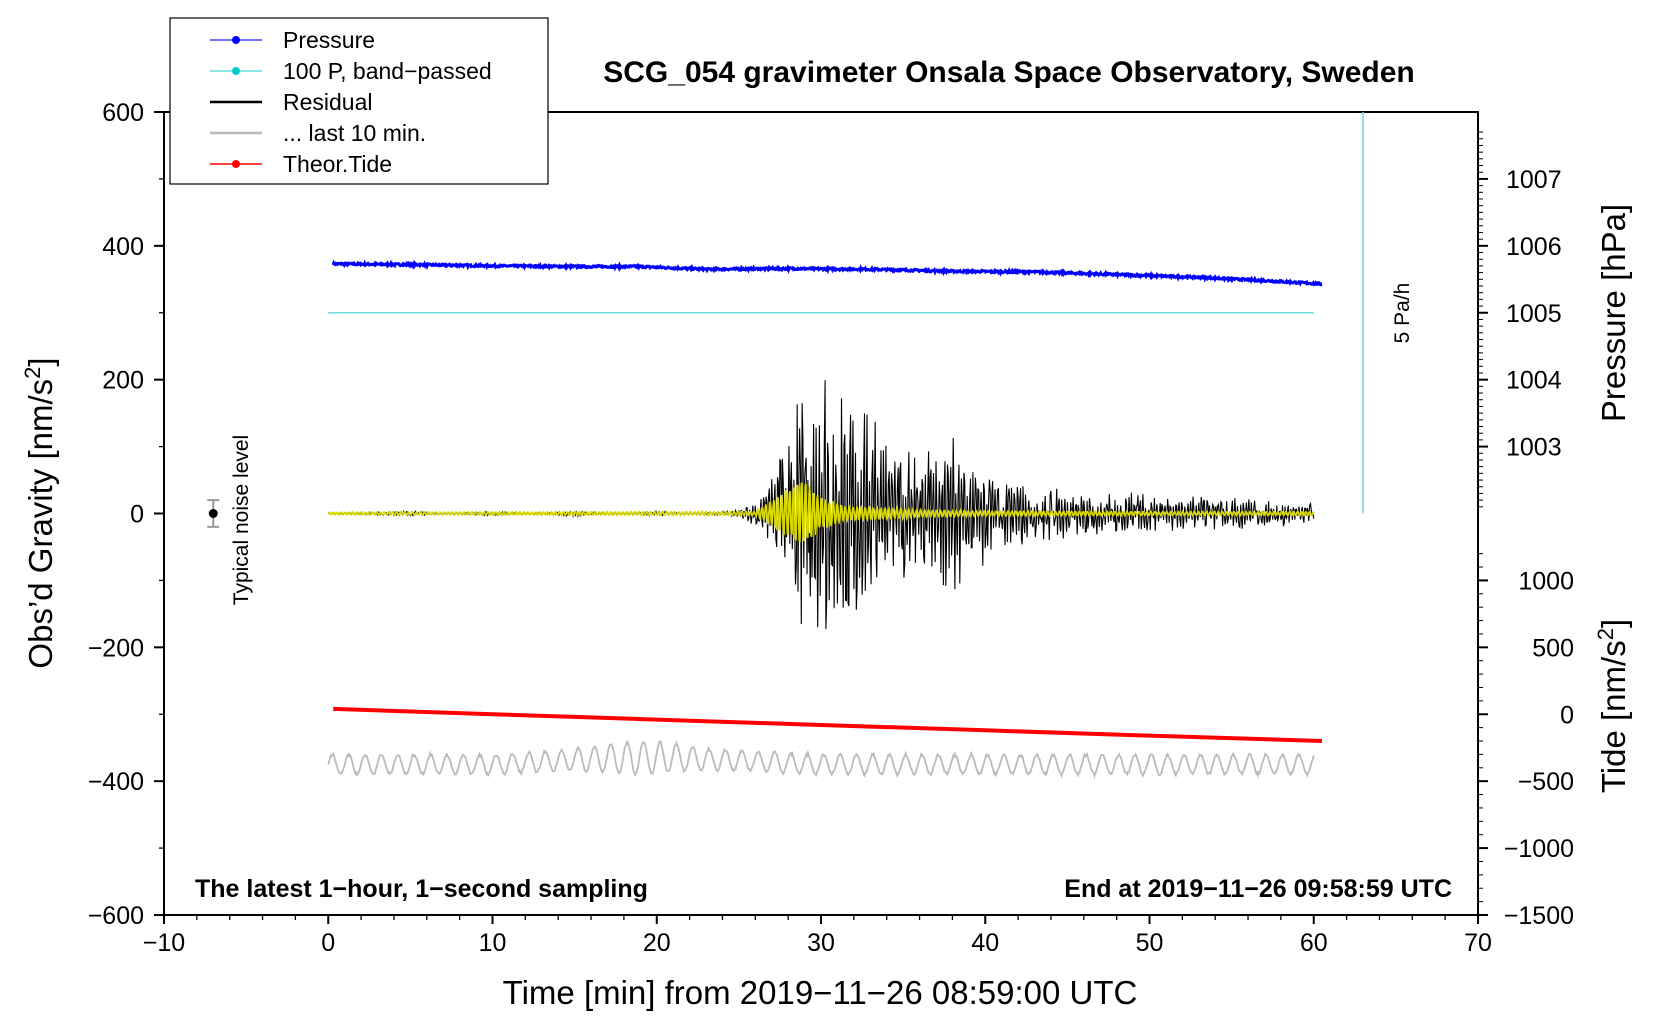 This screenshot has height=1020, width=1660. What do you see at coordinates (337, 164) in the screenshot?
I see `legend-label: Theor.Tide` at bounding box center [337, 164].